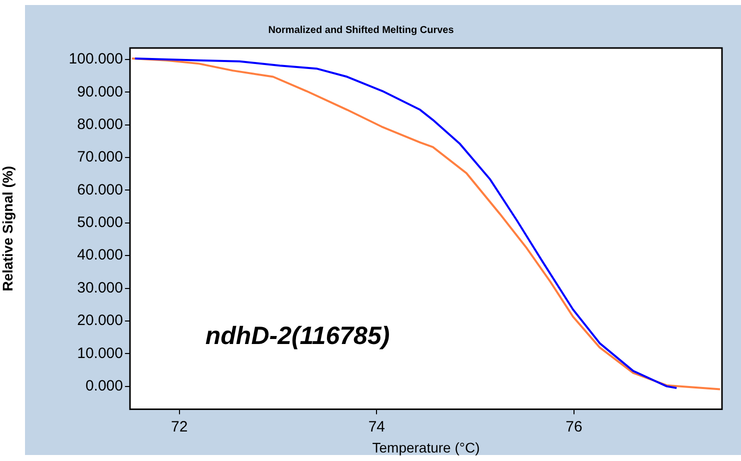 This screenshot has width=741, height=461. I want to click on y-tick-label: 20.000, so click(100, 321).